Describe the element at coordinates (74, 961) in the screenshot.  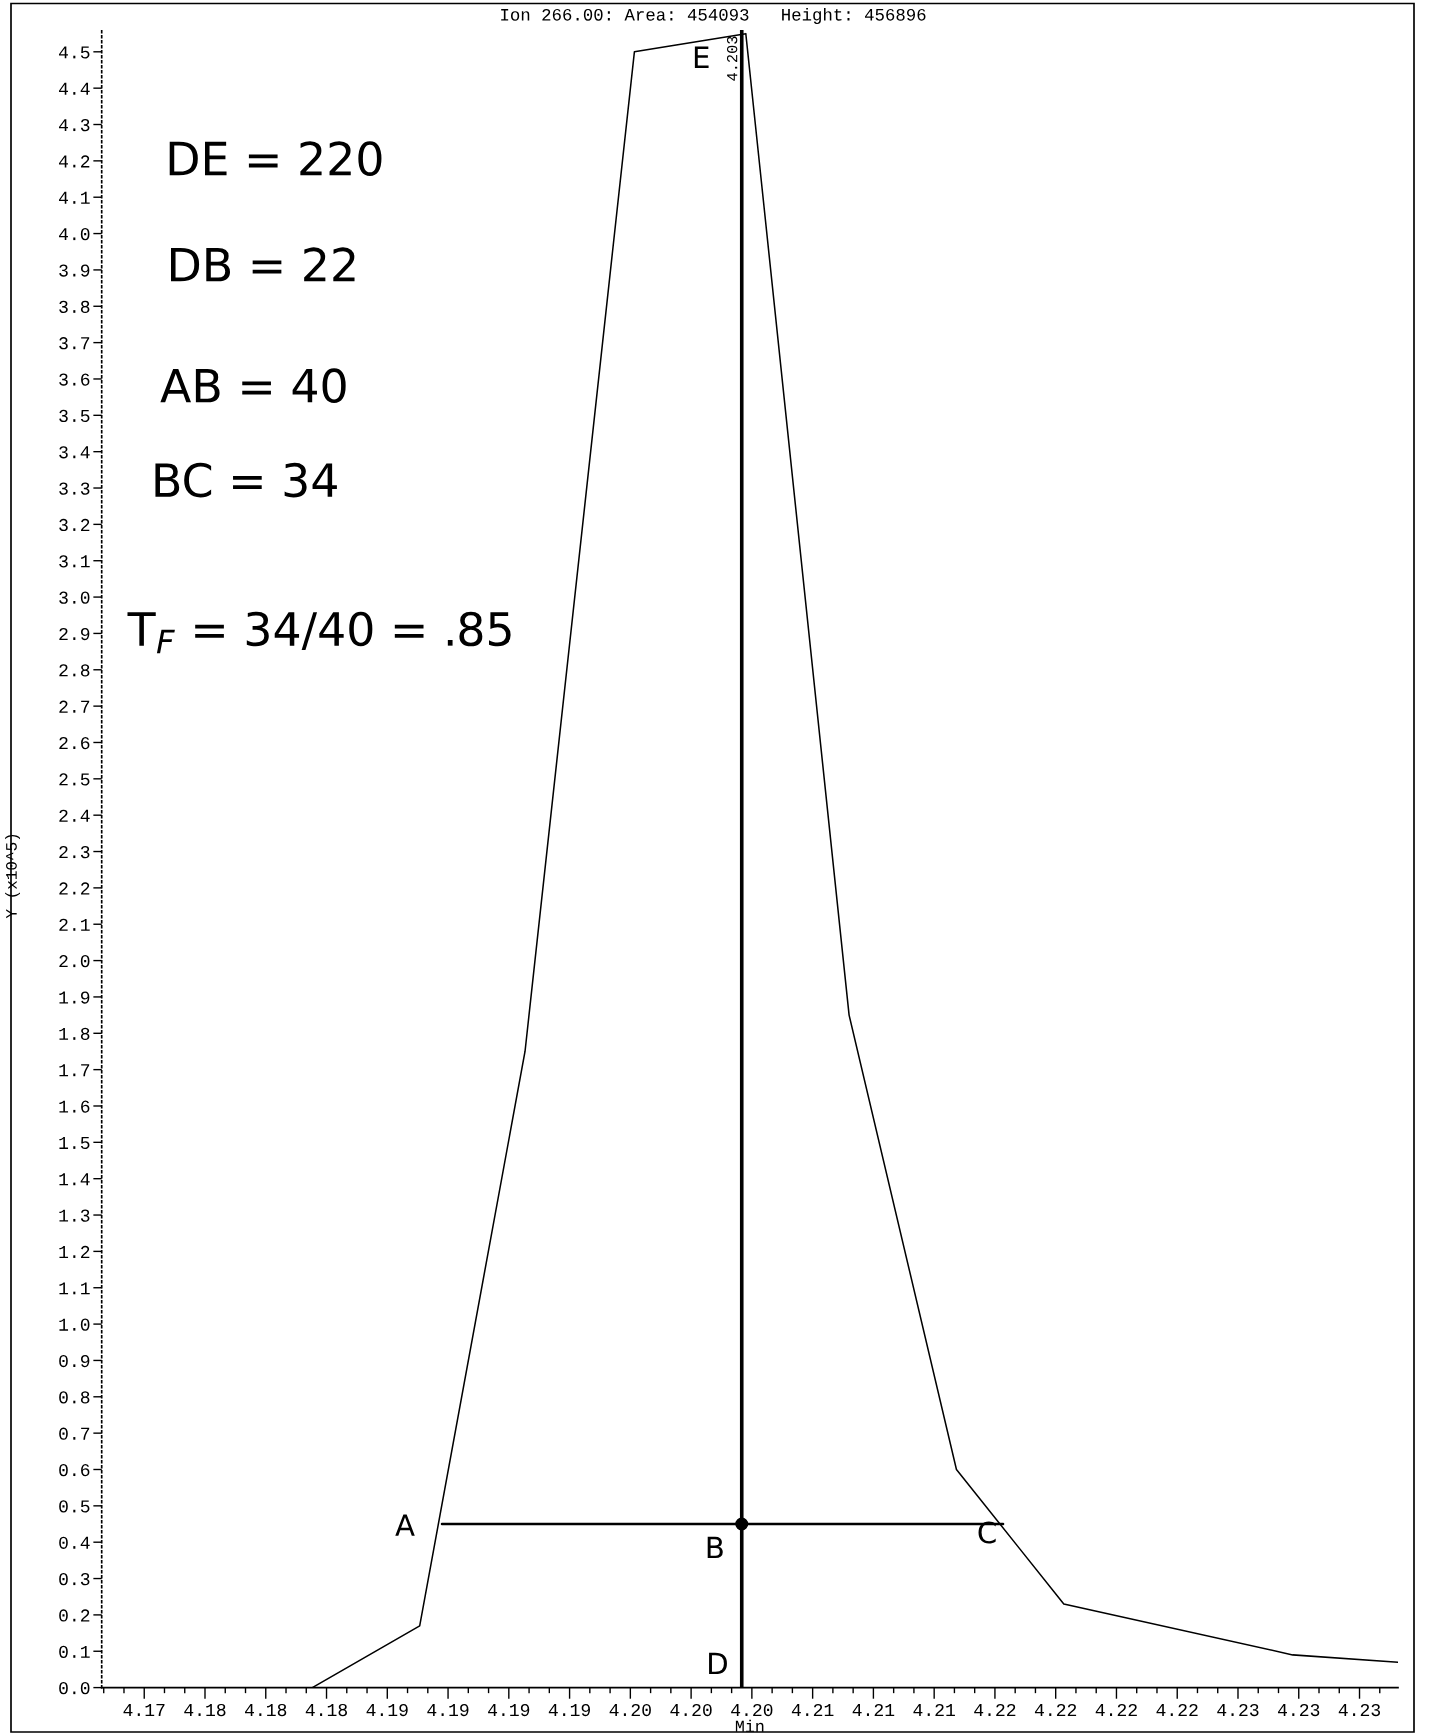
I see `y-tick-label: 2.0` at that location.